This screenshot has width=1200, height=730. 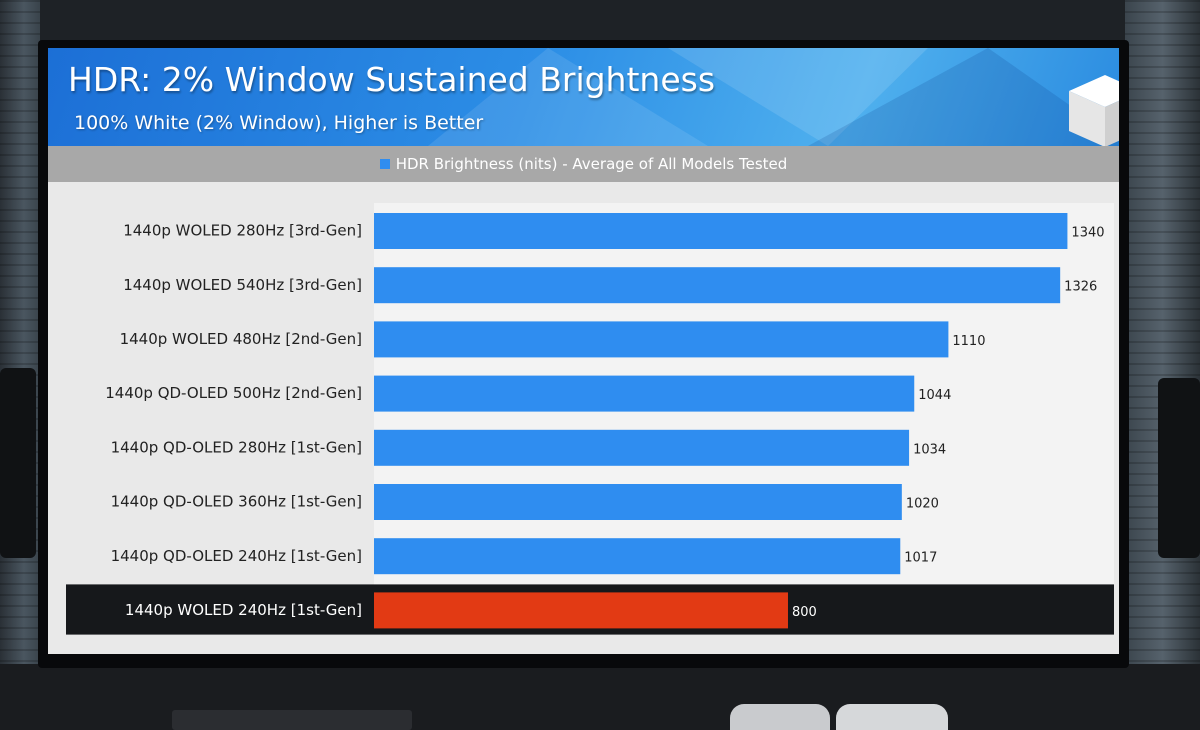 I want to click on category-label: 1440p WOLED 540Hz [3rd-Gen], so click(x=242, y=285).